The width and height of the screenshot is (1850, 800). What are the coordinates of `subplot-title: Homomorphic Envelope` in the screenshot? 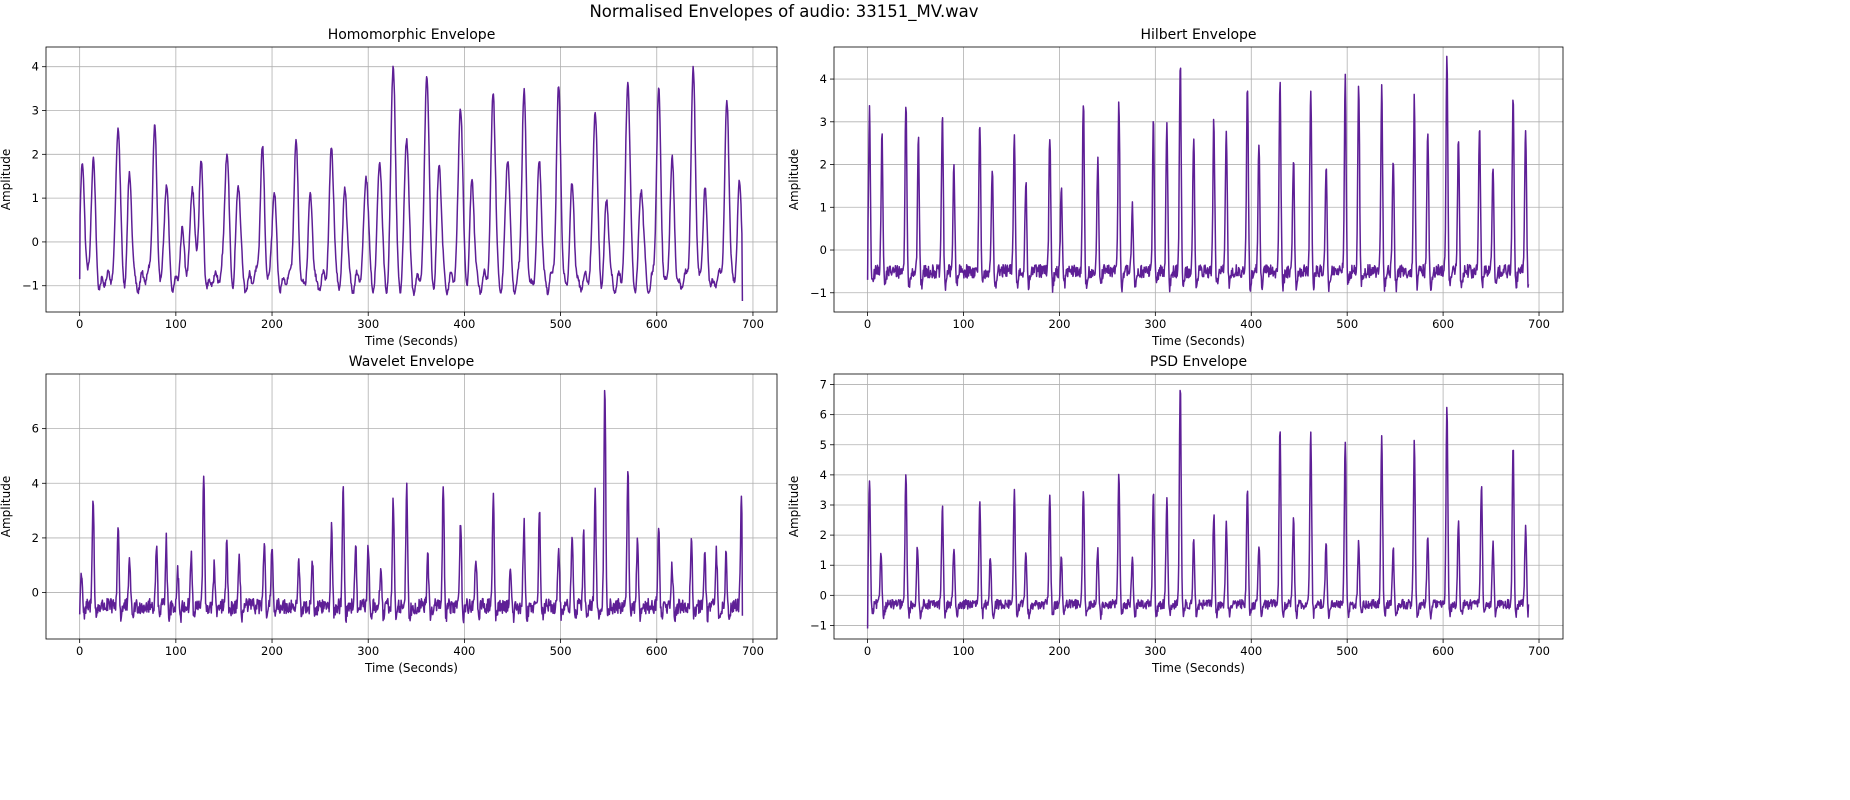 It's located at (412, 35).